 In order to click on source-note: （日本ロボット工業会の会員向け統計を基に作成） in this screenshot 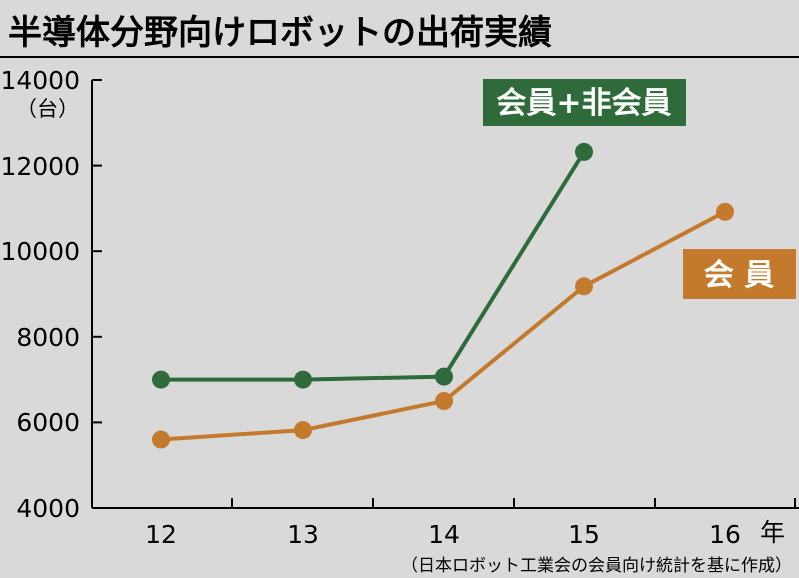, I will do `click(596, 566)`.